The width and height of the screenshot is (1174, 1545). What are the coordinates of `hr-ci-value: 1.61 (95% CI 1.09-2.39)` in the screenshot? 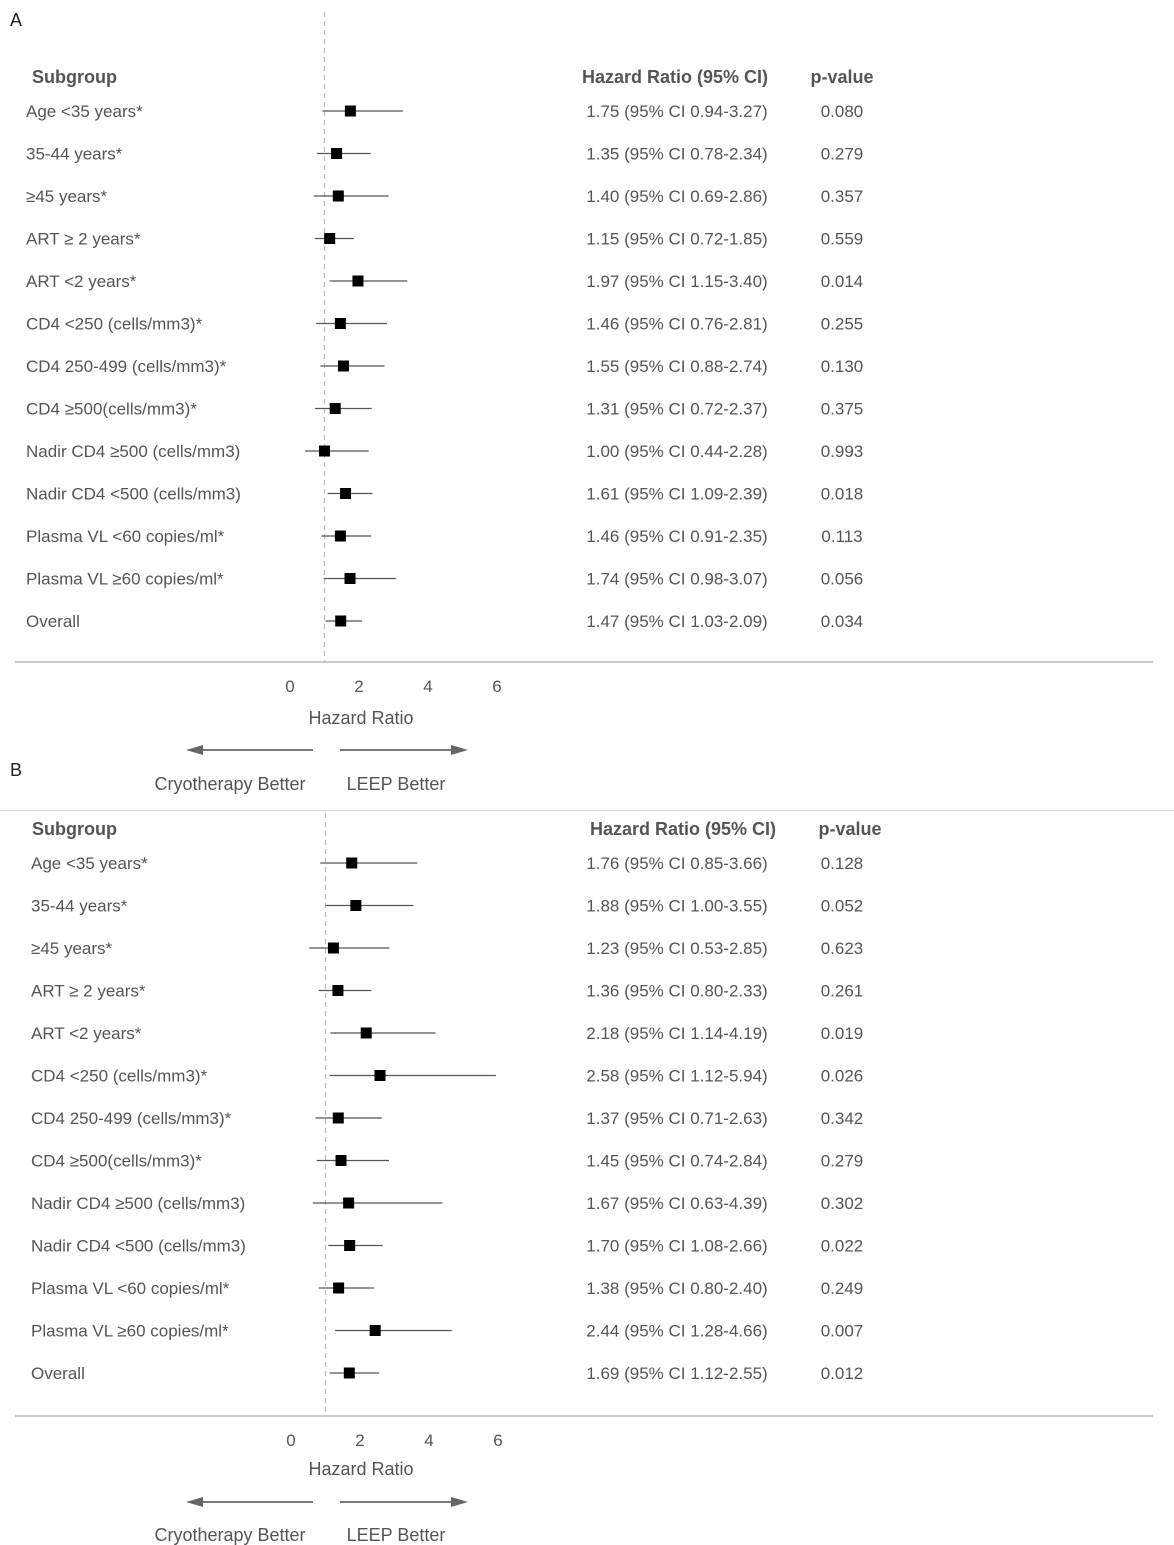 It's located at (676, 494).